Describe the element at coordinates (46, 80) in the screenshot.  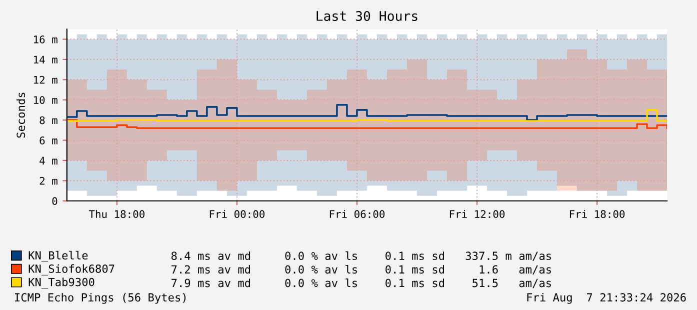
I see `y-tick-label: 12 m` at that location.